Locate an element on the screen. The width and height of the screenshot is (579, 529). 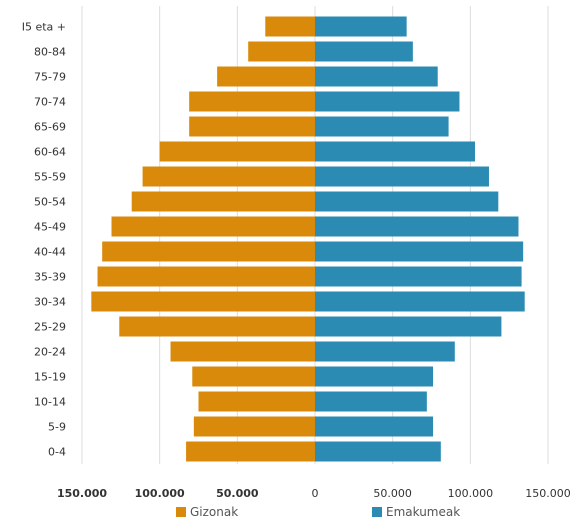
legend-label-men: Gizonak is located at coordinates (214, 512).